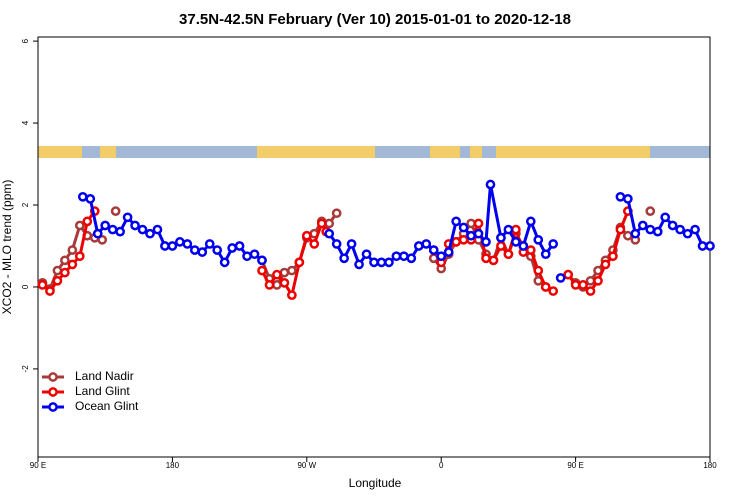 The image size is (750, 500). Describe the element at coordinates (25, 286) in the screenshot. I see `y-tick-label: 0` at that location.